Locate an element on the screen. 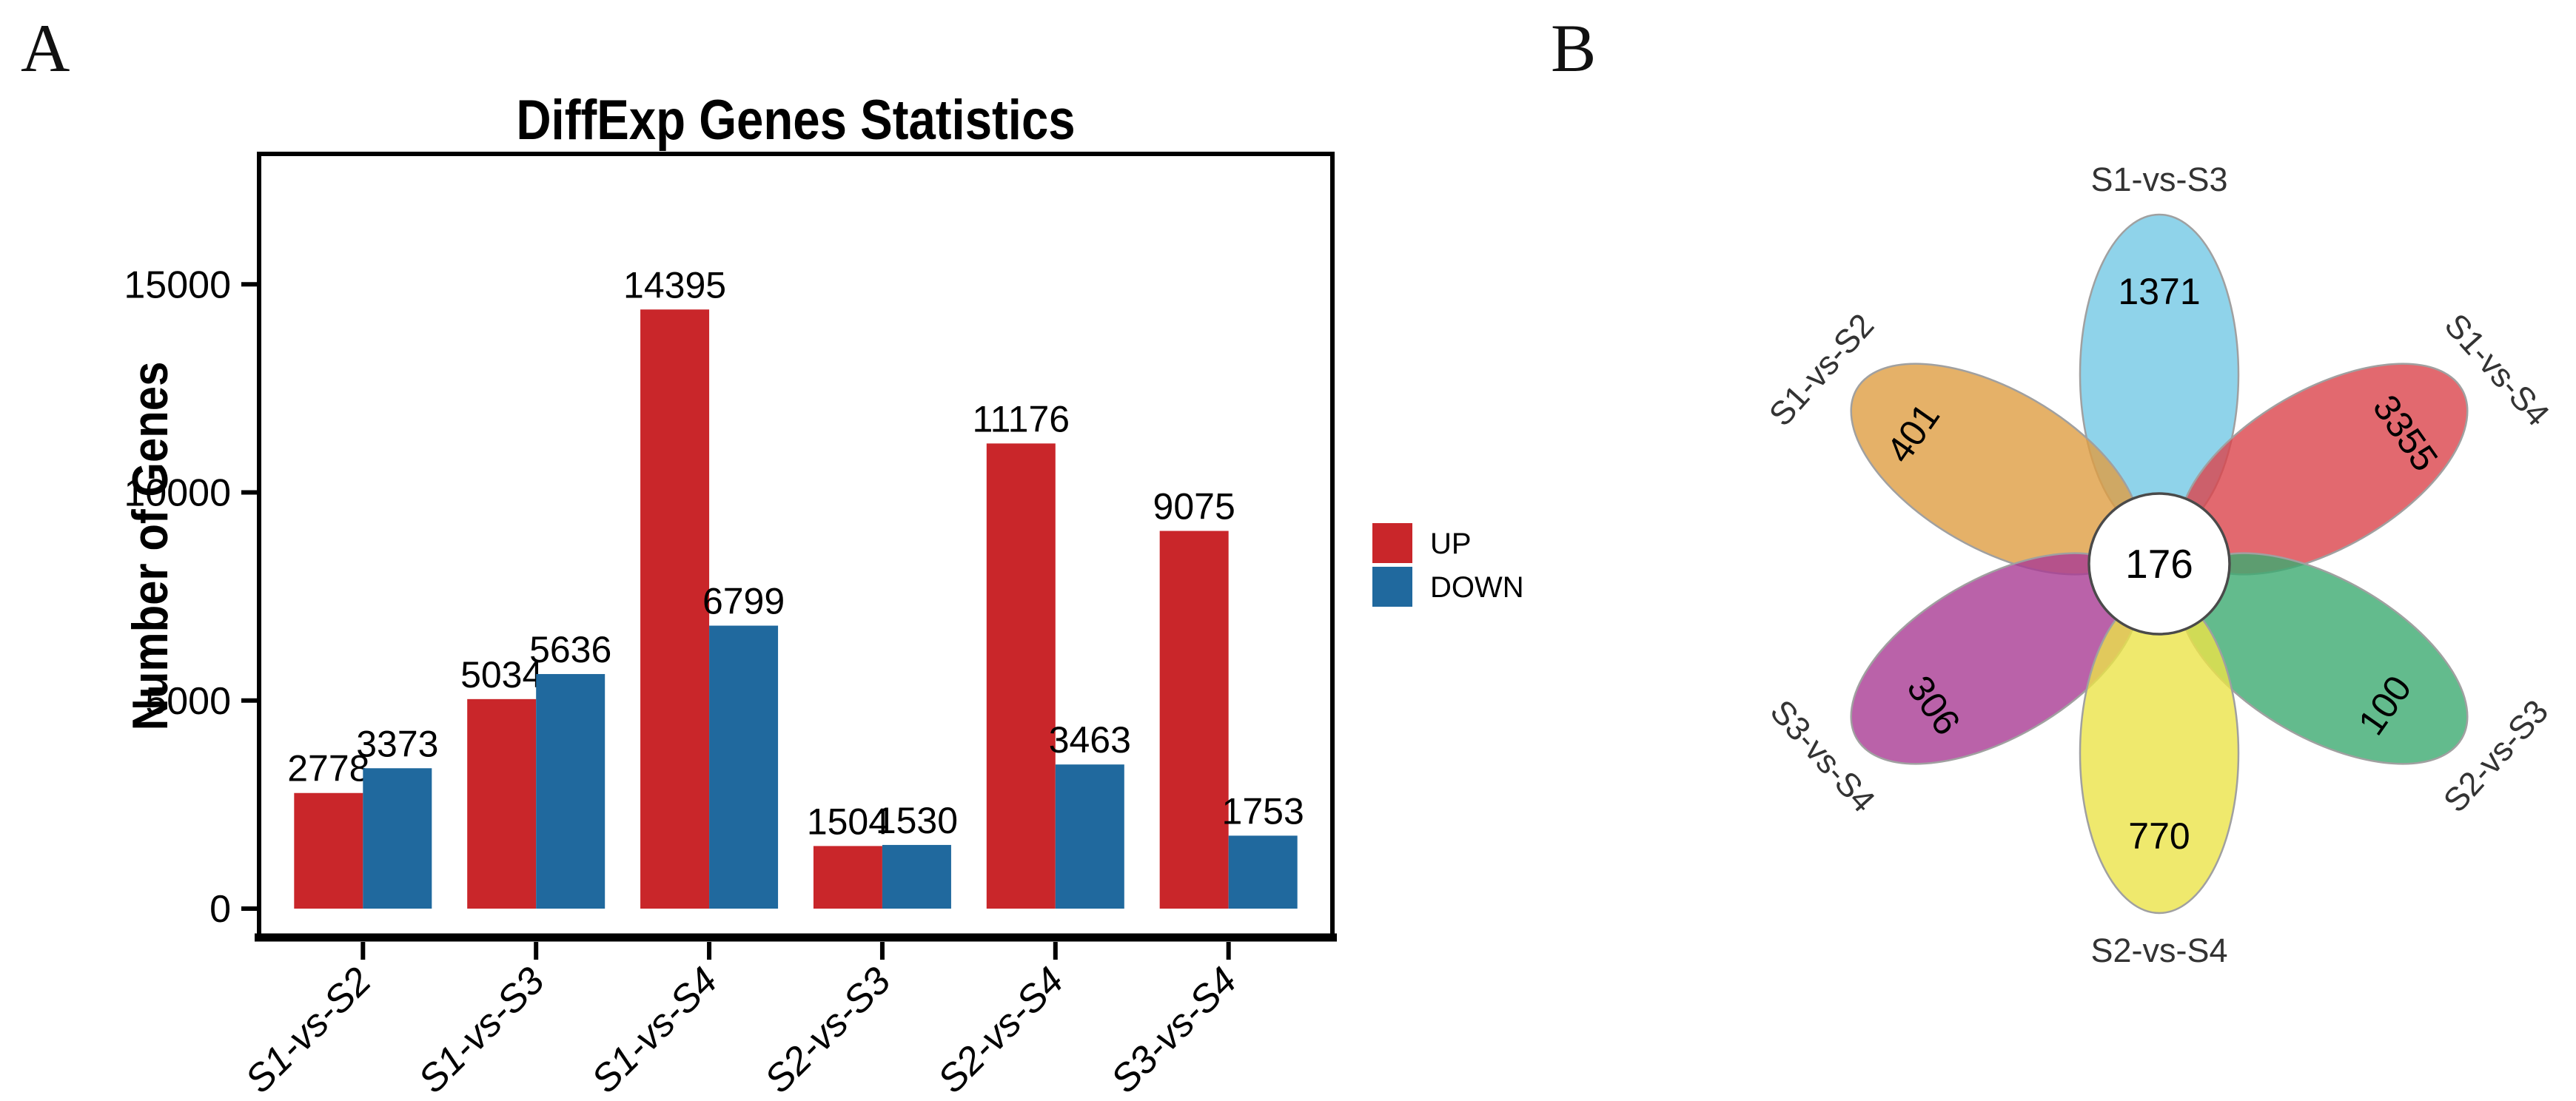 This screenshot has height=1101, width=2576. y-tick-label: 10000 is located at coordinates (177, 493).